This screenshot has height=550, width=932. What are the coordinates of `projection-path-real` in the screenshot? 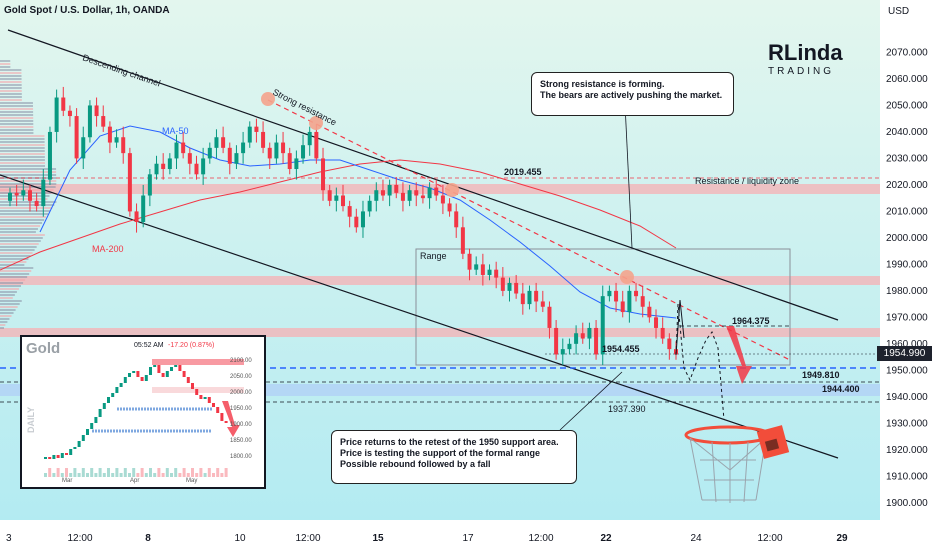 It's located at (680, 327).